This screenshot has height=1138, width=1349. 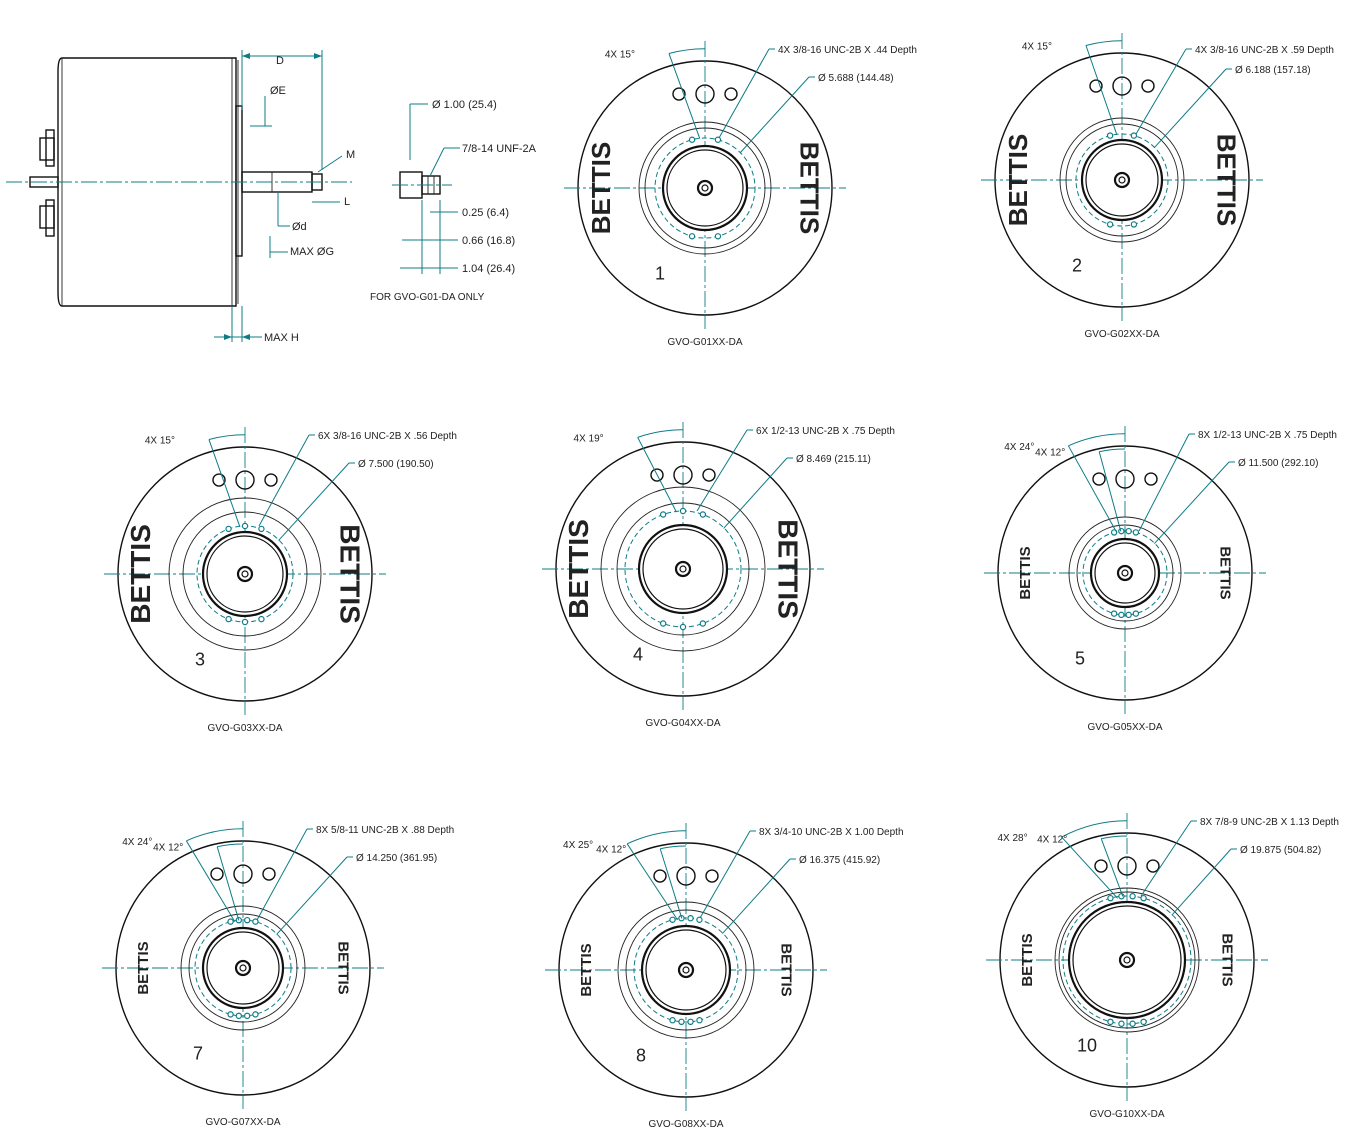 I want to click on dim-d-arrow-right, so click(x=318, y=56).